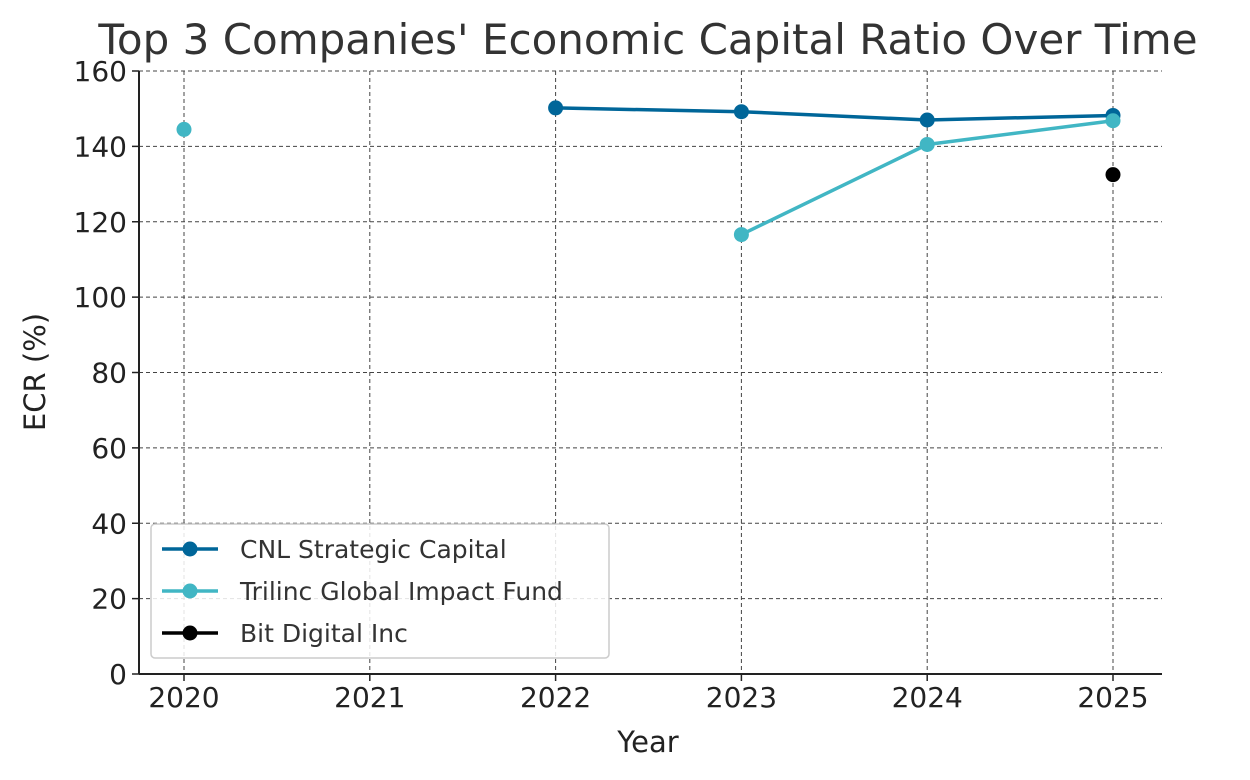 Image resolution: width=1250 pixels, height=780 pixels. Describe the element at coordinates (324, 633) in the screenshot. I see `legend-entry-label: Bit Digital Inc` at that location.